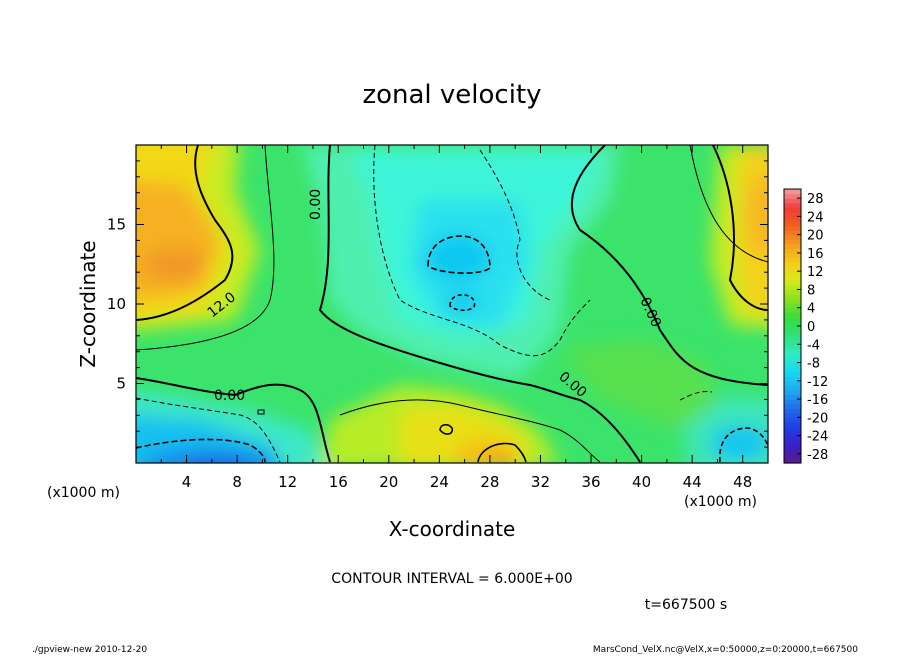 The height and width of the screenshot is (659, 904). I want to click on colorbar-tick-label: 20, so click(815, 236).